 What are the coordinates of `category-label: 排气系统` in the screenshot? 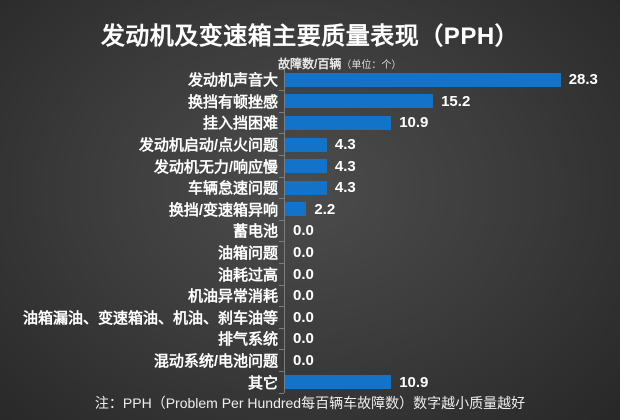 It's located at (247, 340).